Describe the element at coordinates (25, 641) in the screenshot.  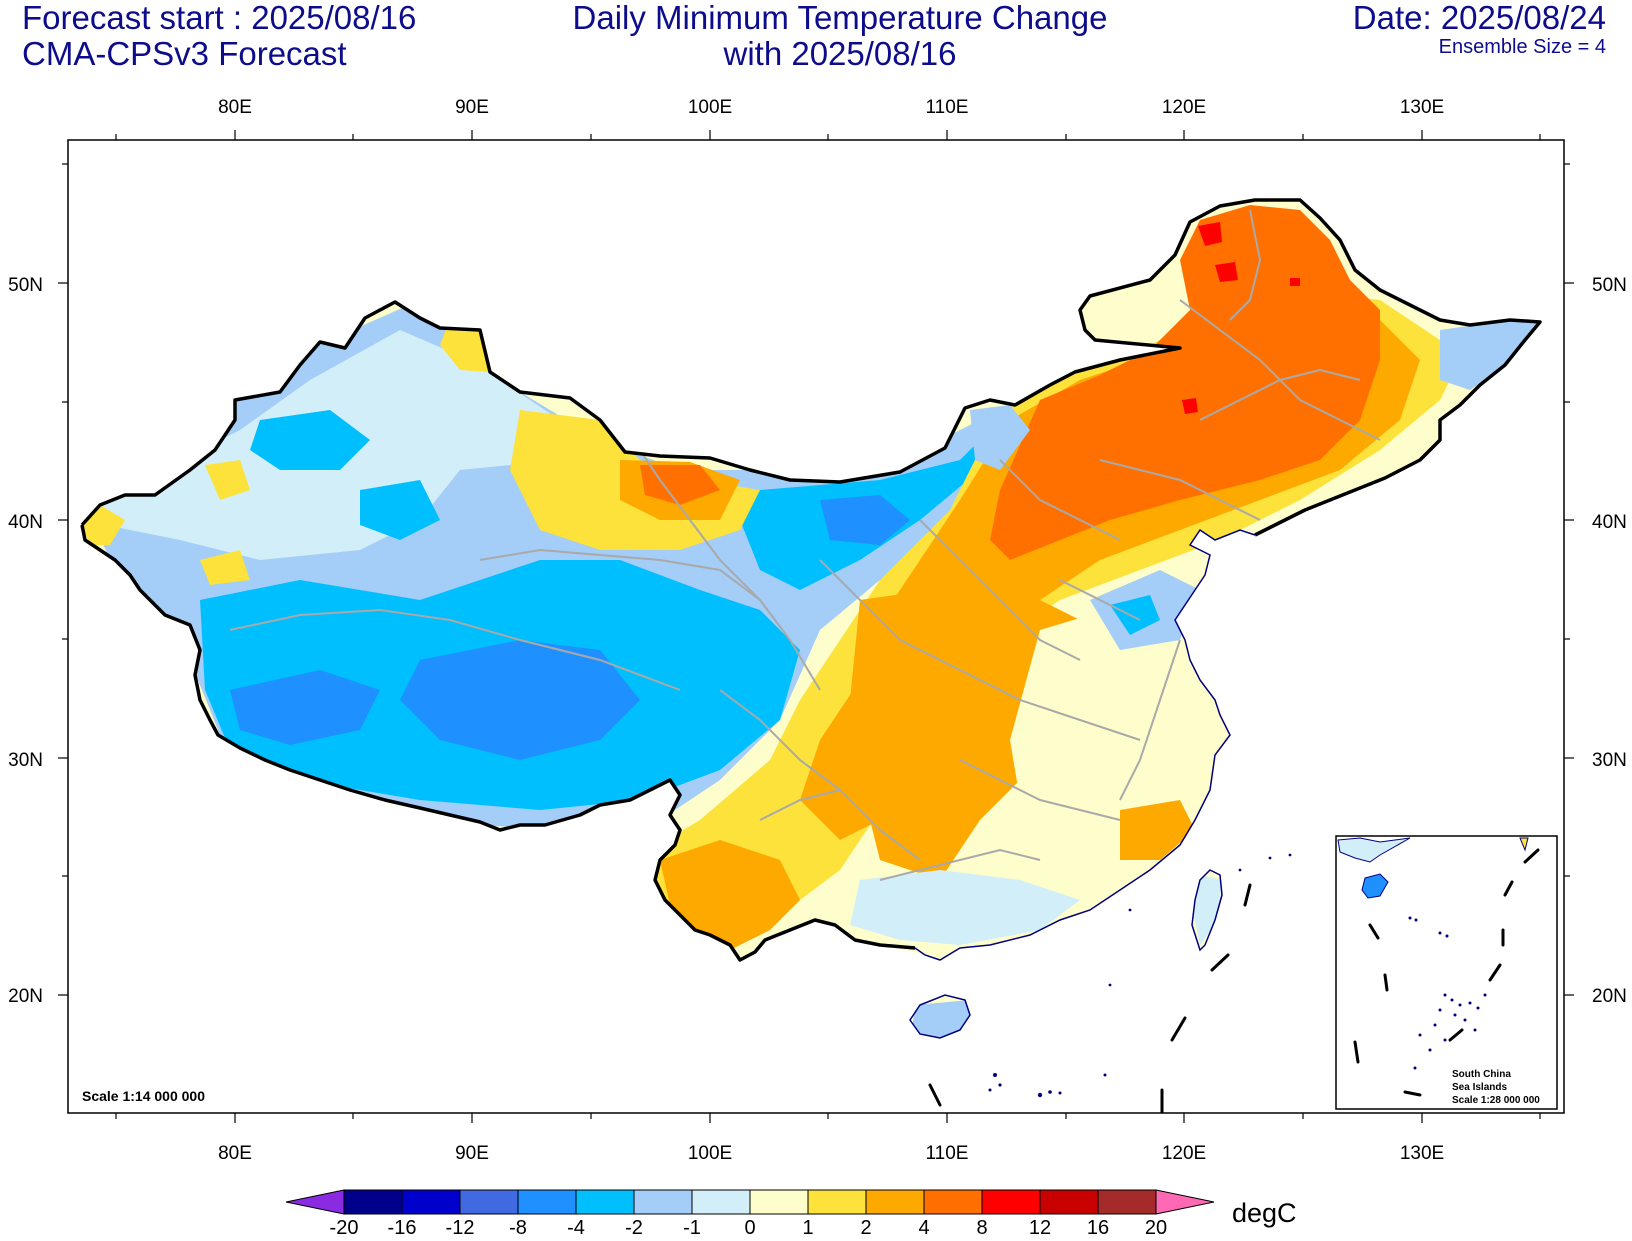
I see `lat-labels-left: 50N 40N 30N 20N` at that location.